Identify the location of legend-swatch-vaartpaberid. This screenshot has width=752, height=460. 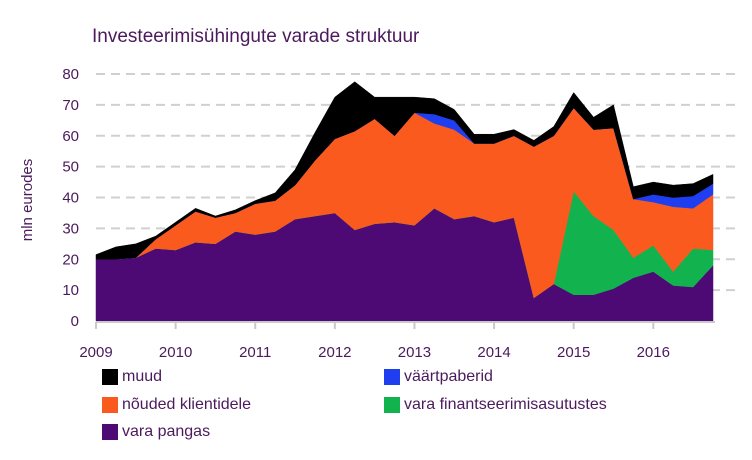
(392, 377).